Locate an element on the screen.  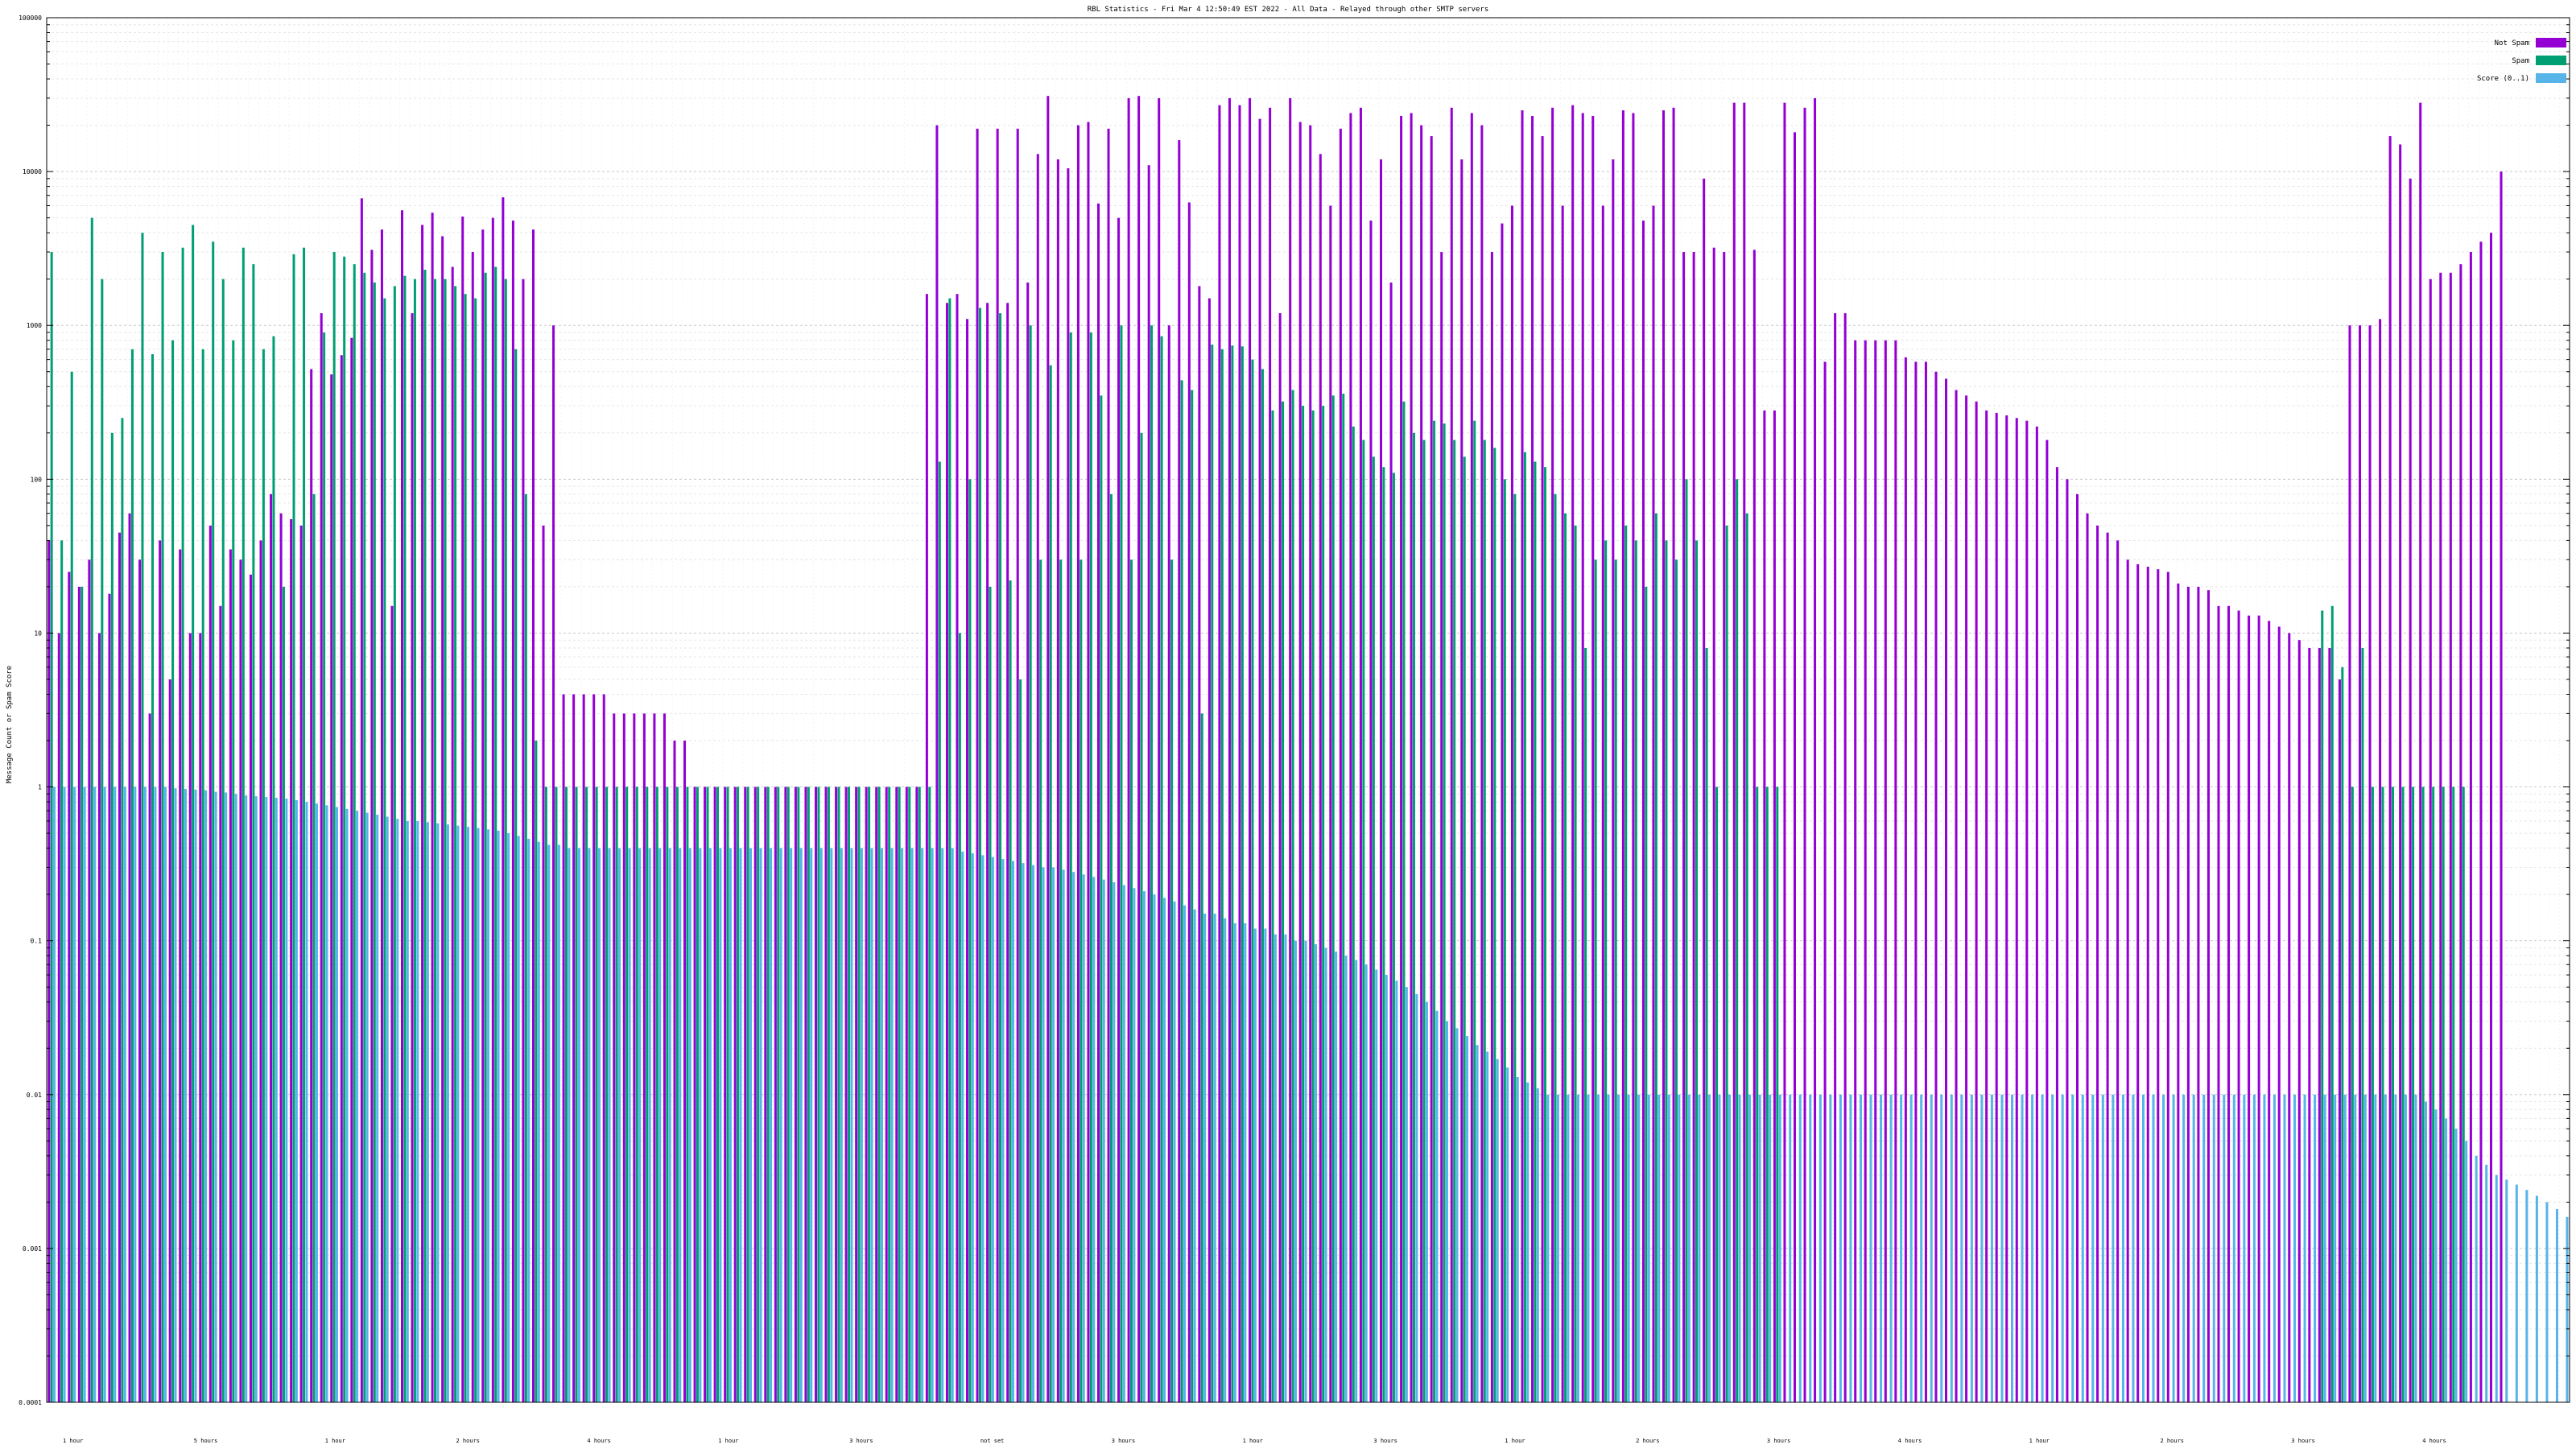
category-label: 4 hours is located at coordinates (599, 1441).